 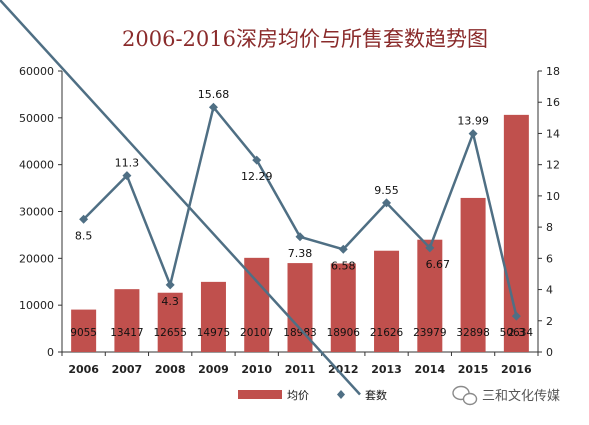 I want to click on chart-title: 2006-2016深房均价与所售套数趋势图, so click(x=305, y=39).